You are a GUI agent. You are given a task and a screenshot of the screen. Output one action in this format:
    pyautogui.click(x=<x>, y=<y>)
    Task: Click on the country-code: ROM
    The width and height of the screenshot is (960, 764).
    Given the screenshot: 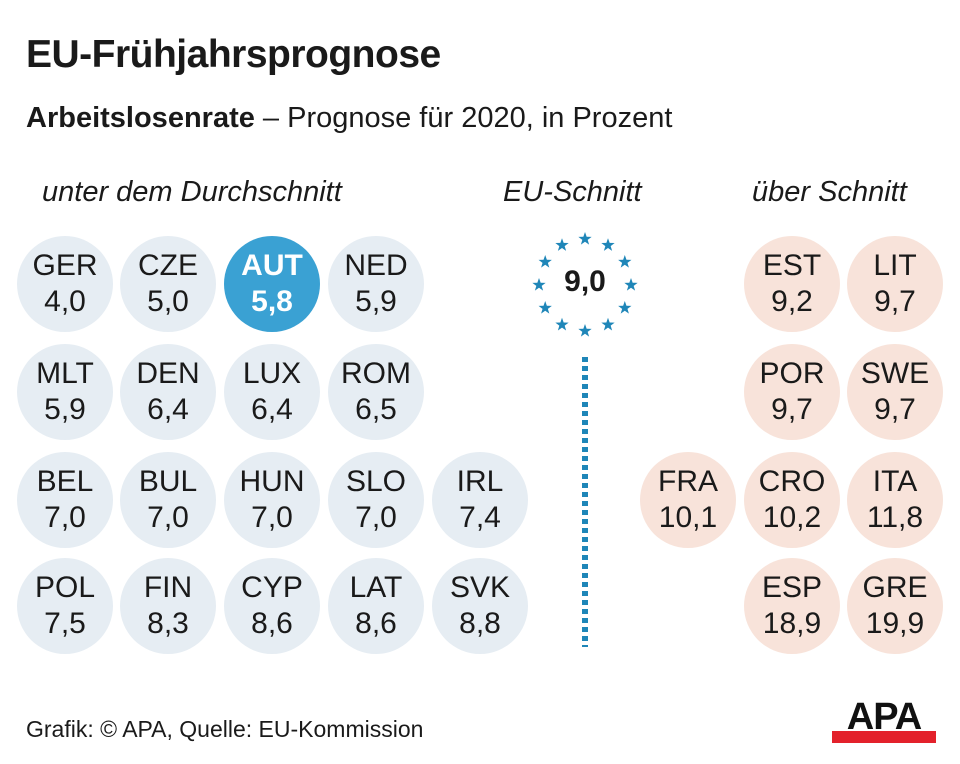 What is the action you would take?
    pyautogui.click(x=376, y=373)
    